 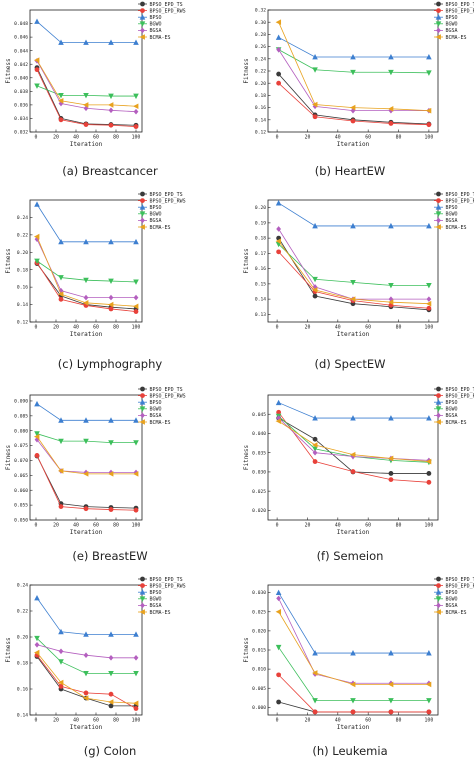 What do you see at coordinates (86, 650) in the screenshot?
I see `plot-frame` at bounding box center [86, 650].